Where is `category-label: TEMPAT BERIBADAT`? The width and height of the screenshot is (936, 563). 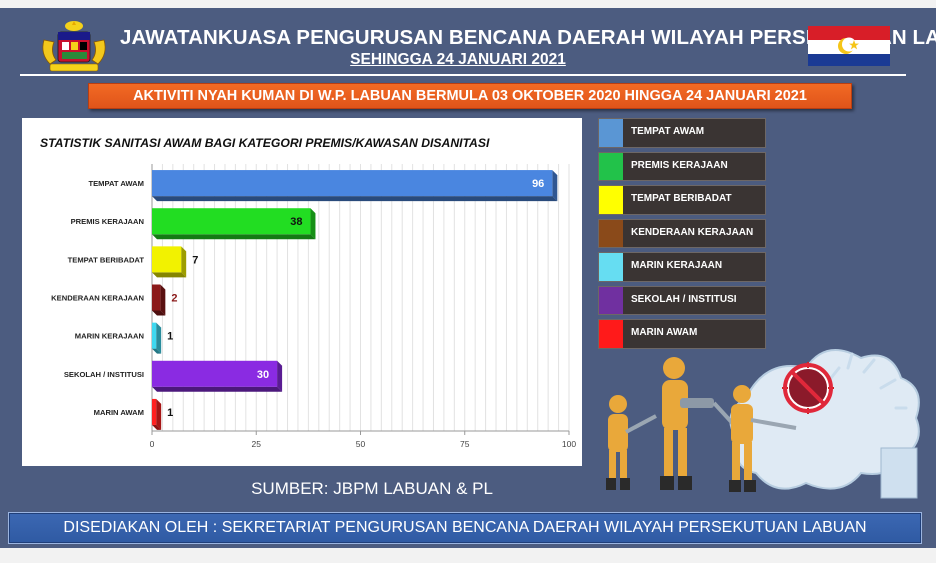
category-label: TEMPAT BERIBADAT is located at coordinates (106, 259).